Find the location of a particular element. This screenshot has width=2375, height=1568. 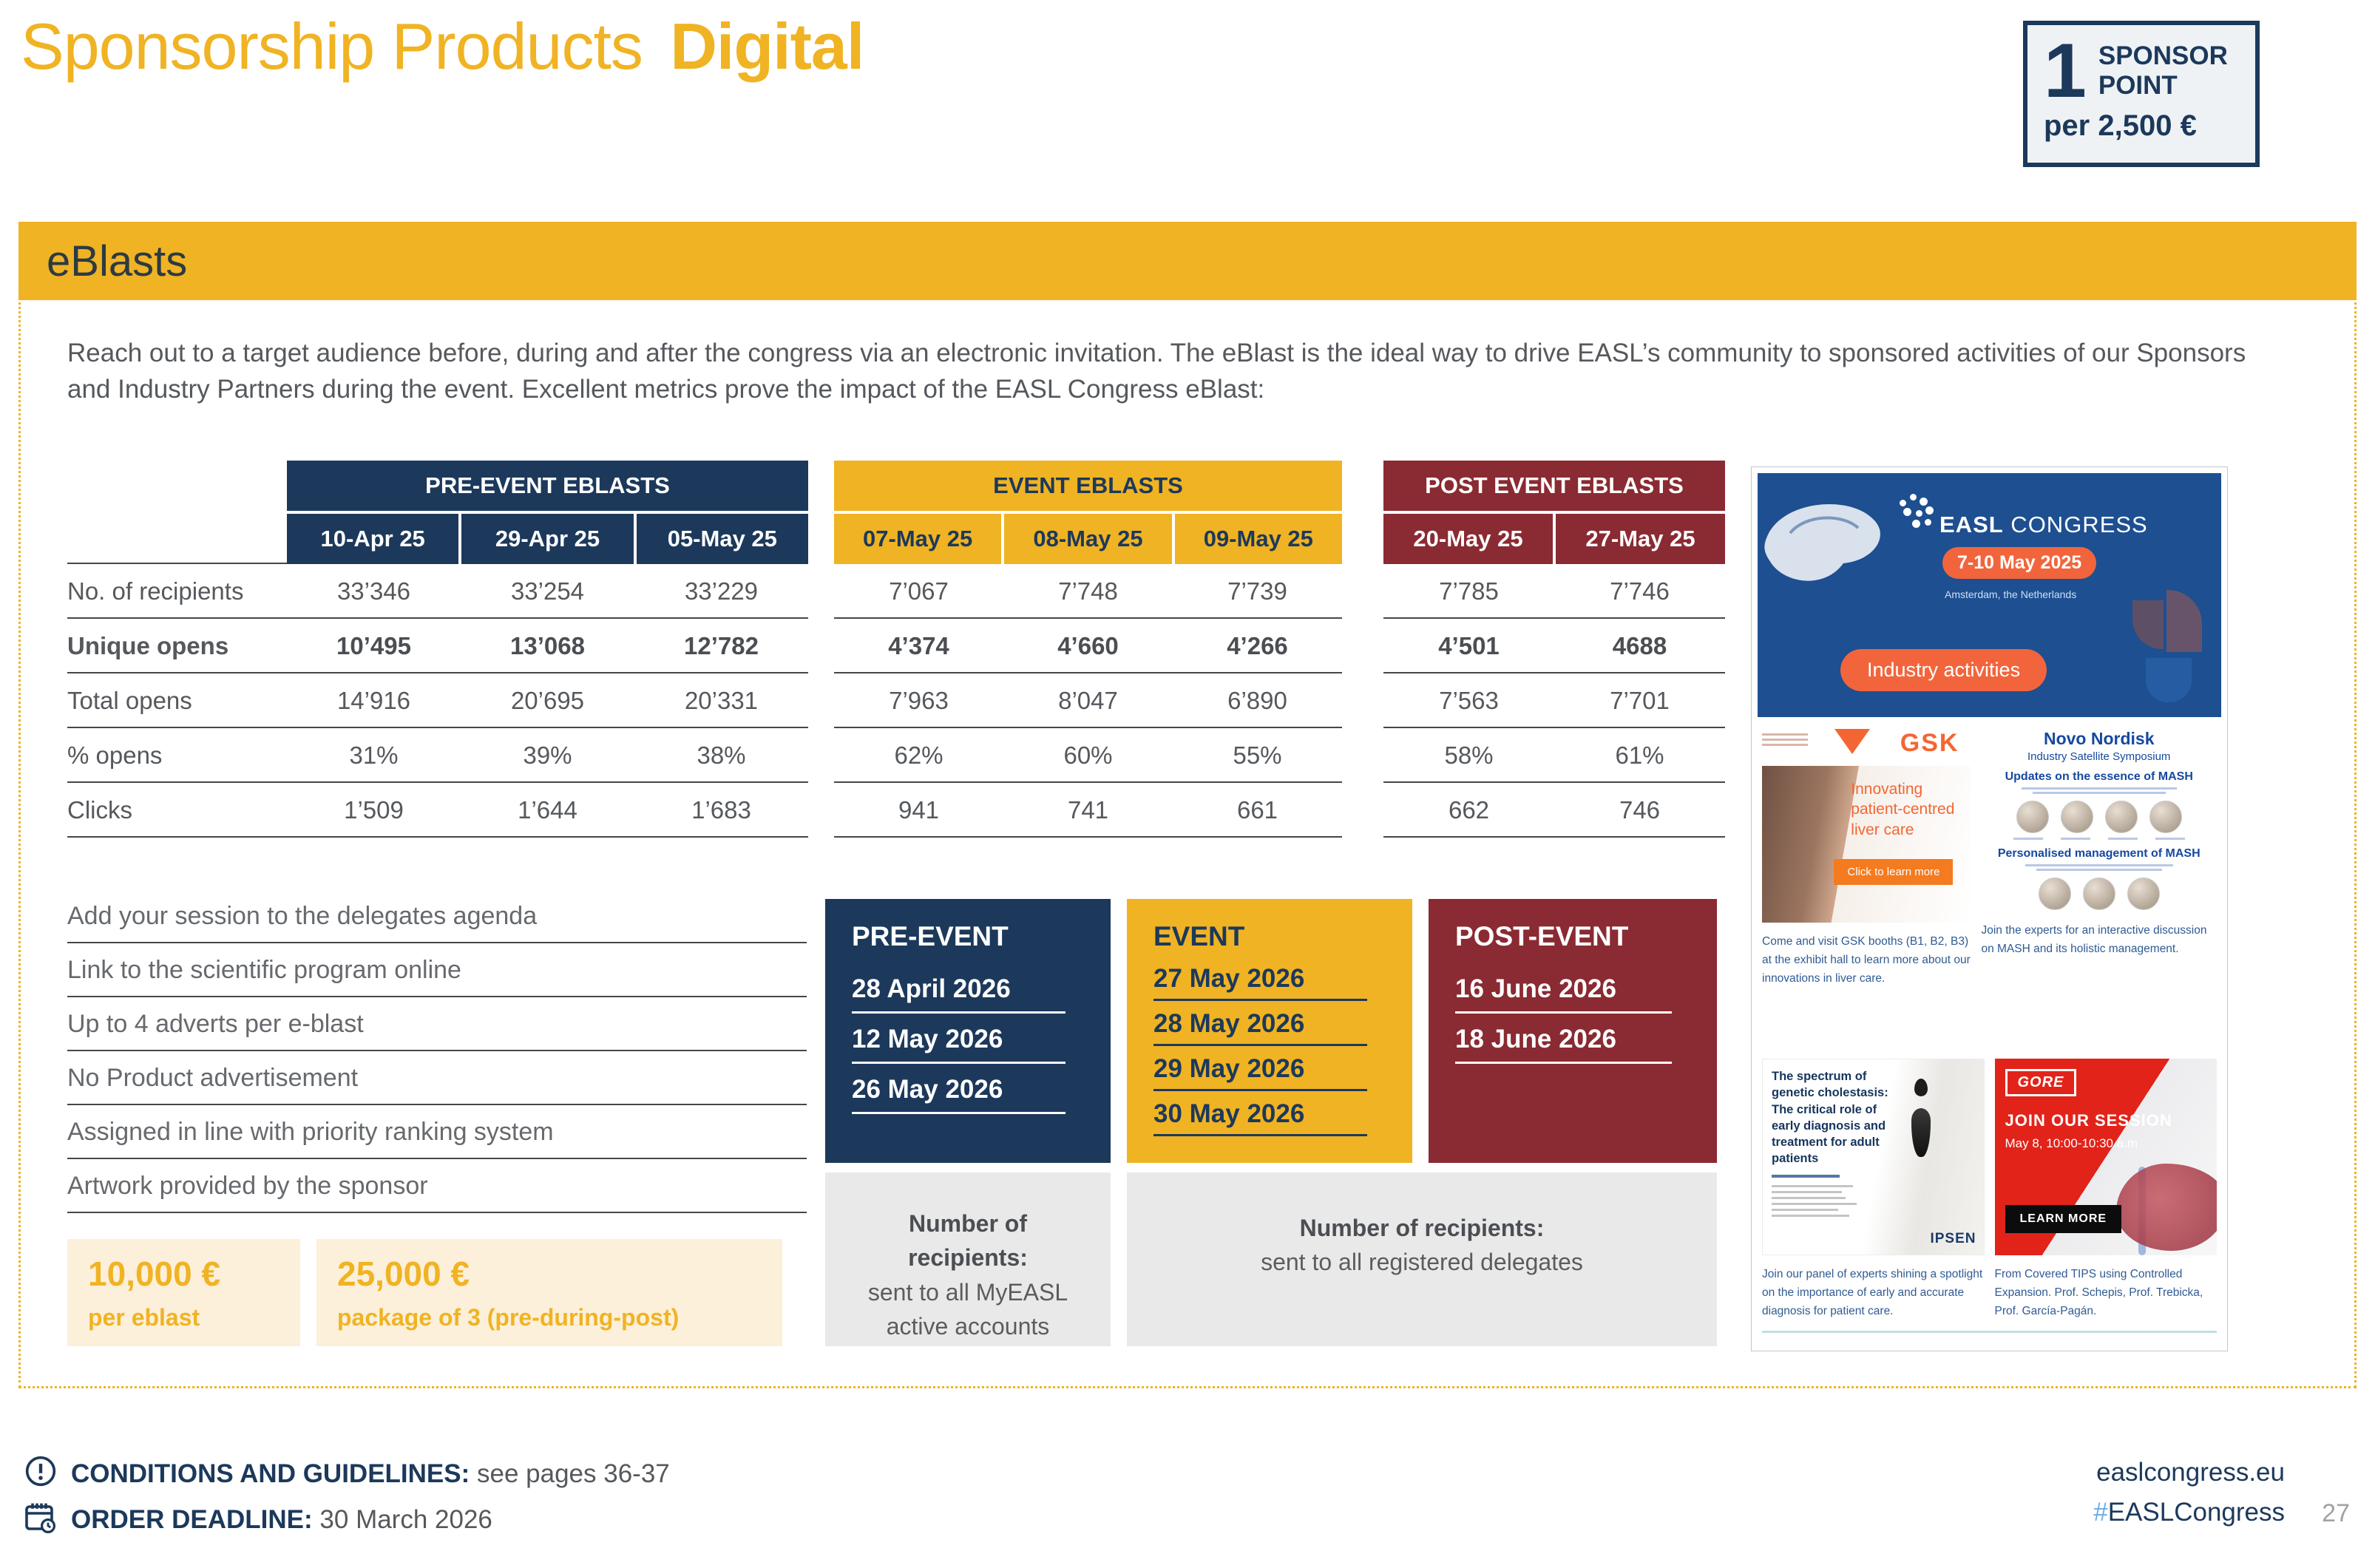

water-drop-icon is located at coordinates (1921, 1132).